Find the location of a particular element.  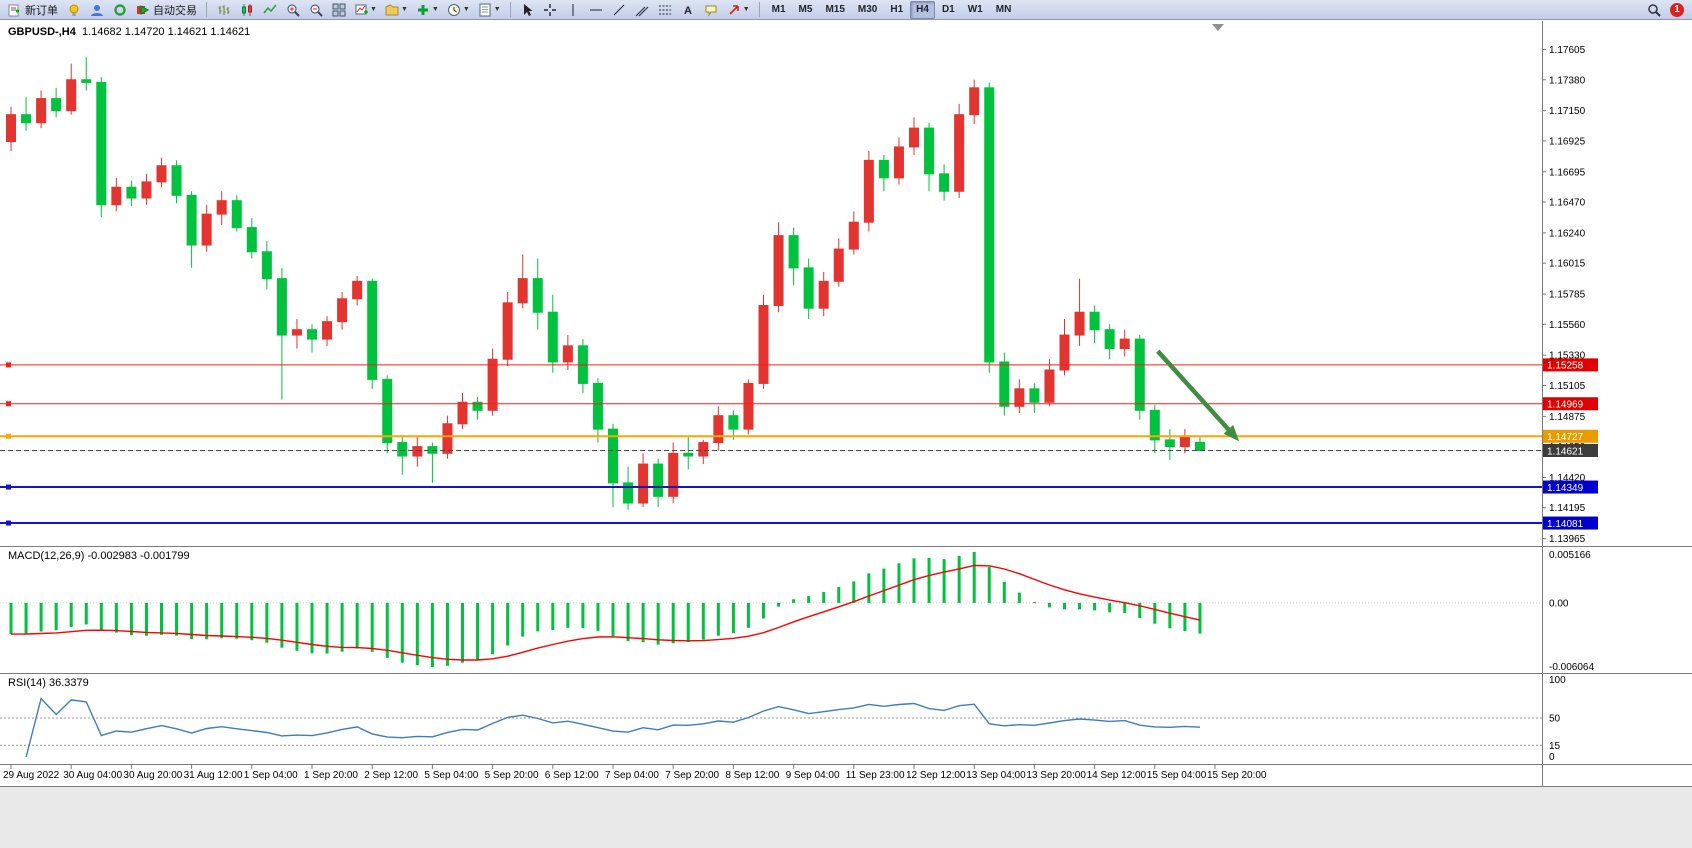

zoom-in-icon is located at coordinates (292, 9).